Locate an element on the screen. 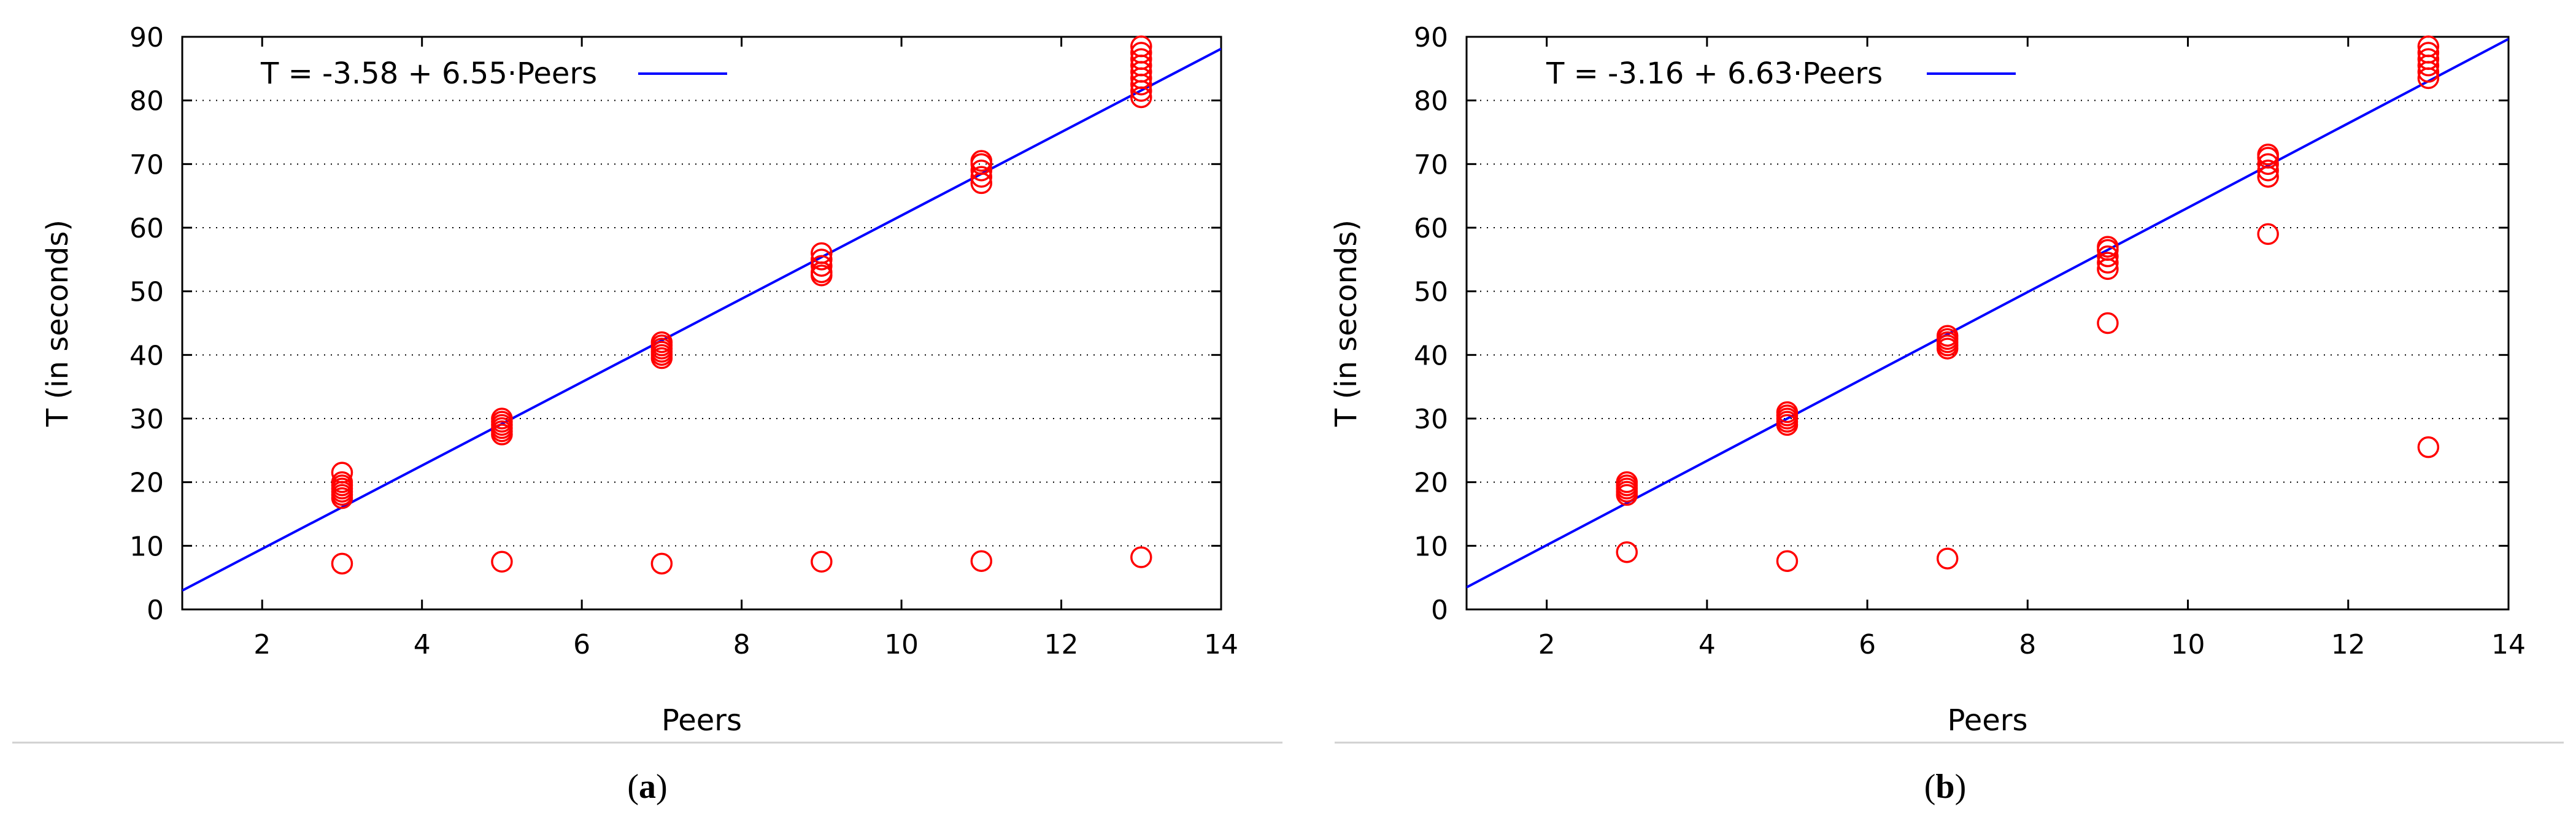 The width and height of the screenshot is (2576, 823). panel-caption: (a) is located at coordinates (647, 787).